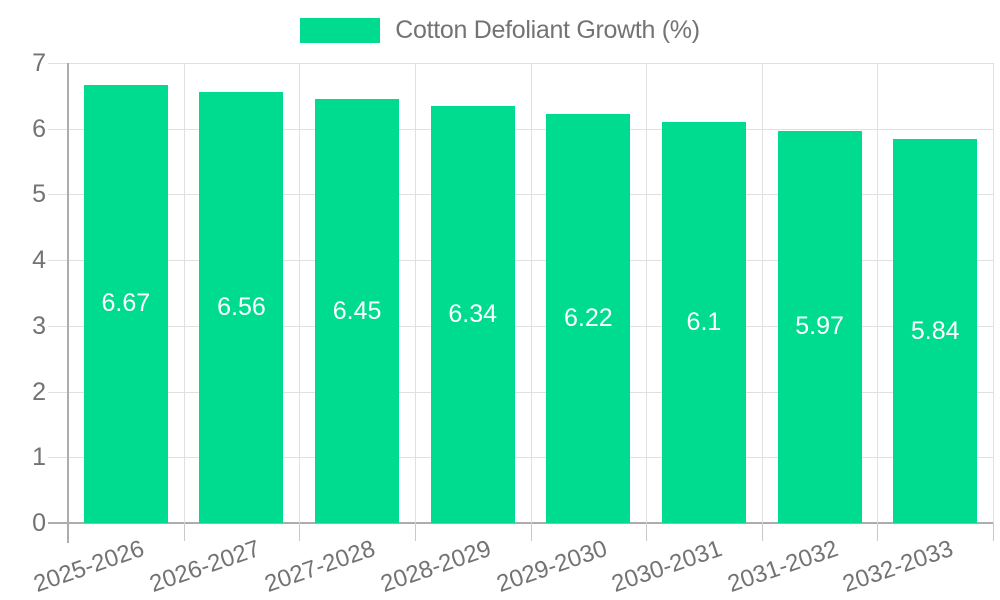  I want to click on y-tick-label: 0, so click(39, 523).